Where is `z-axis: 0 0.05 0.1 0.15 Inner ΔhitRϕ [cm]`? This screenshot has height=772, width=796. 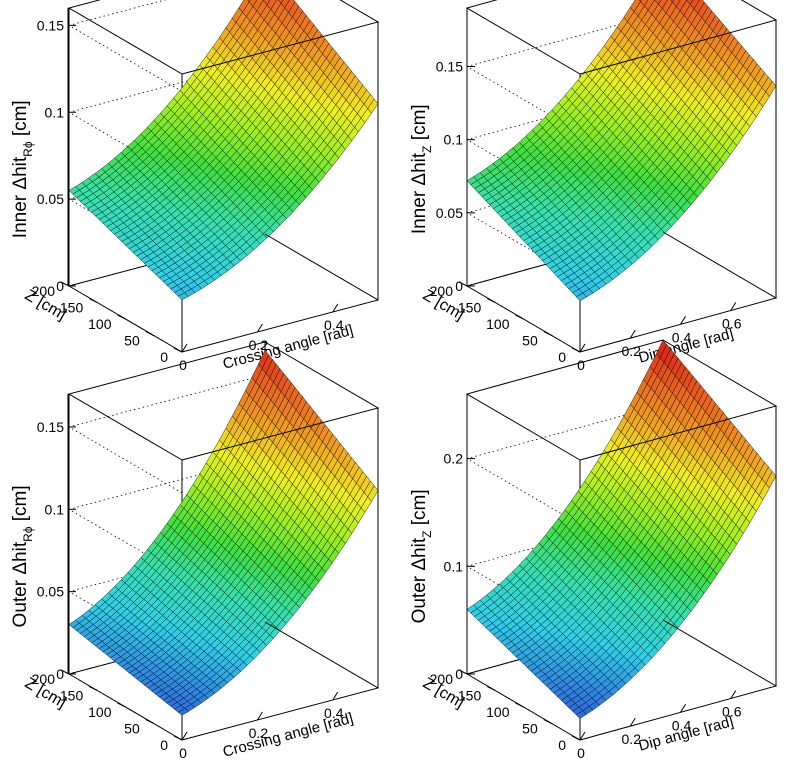 z-axis: 0 0.05 0.1 0.15 Inner ΔhitRϕ [cm] is located at coordinates (43, 151).